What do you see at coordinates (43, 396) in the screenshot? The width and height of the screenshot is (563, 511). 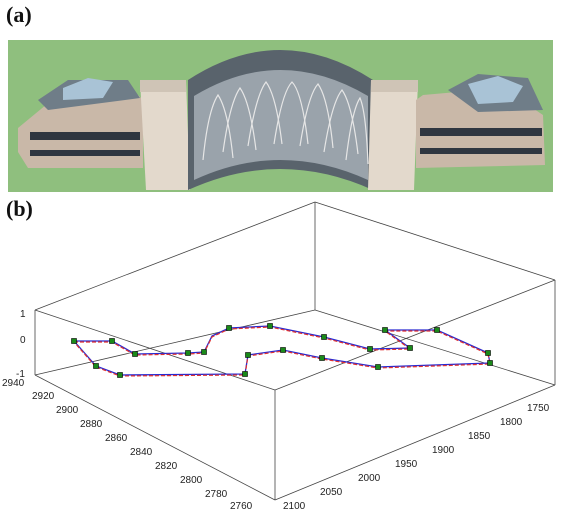 I see `x-tick: 2920` at bounding box center [43, 396].